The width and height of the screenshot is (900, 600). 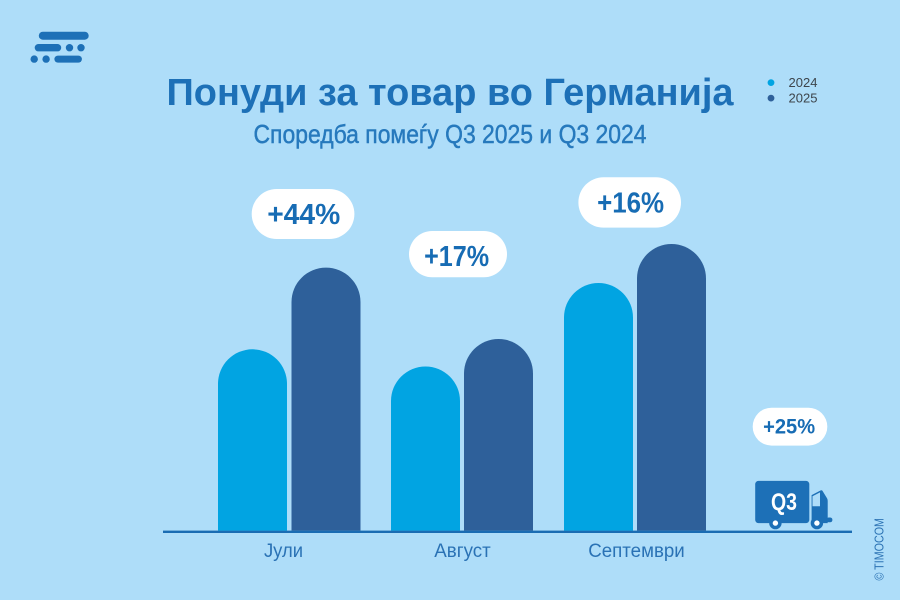 I want to click on svg-text: +16%, so click(x=630, y=204).